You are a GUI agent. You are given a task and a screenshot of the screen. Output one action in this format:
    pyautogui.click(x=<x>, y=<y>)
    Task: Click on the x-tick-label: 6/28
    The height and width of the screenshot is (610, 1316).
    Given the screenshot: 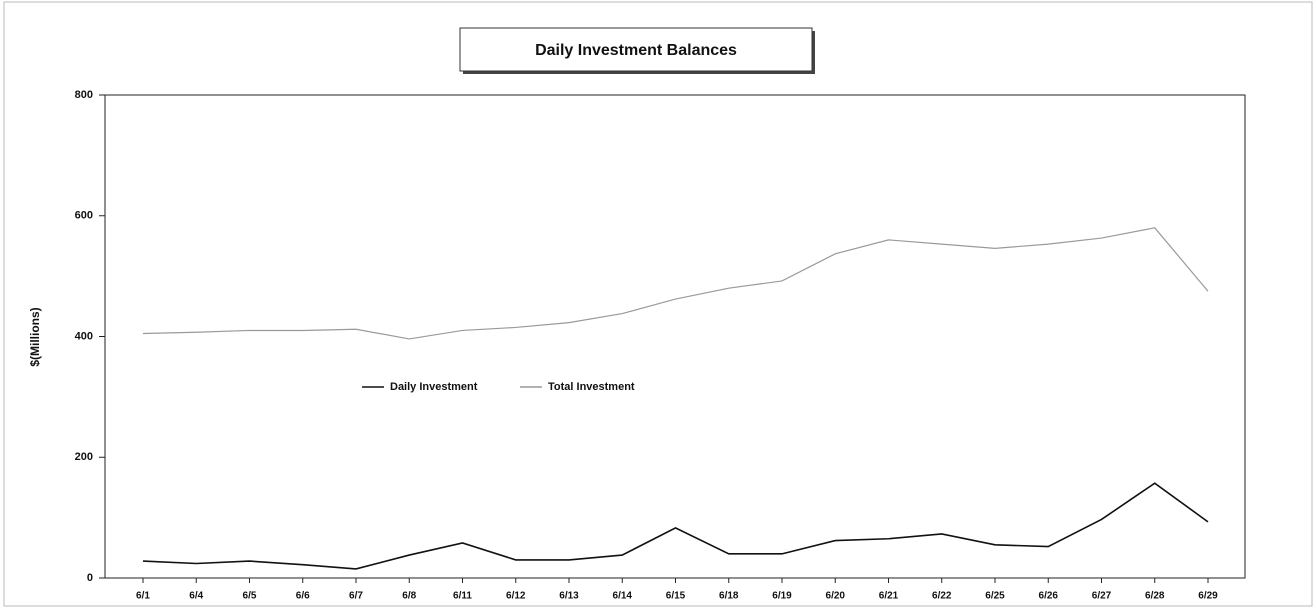 What is the action you would take?
    pyautogui.click(x=1155, y=596)
    